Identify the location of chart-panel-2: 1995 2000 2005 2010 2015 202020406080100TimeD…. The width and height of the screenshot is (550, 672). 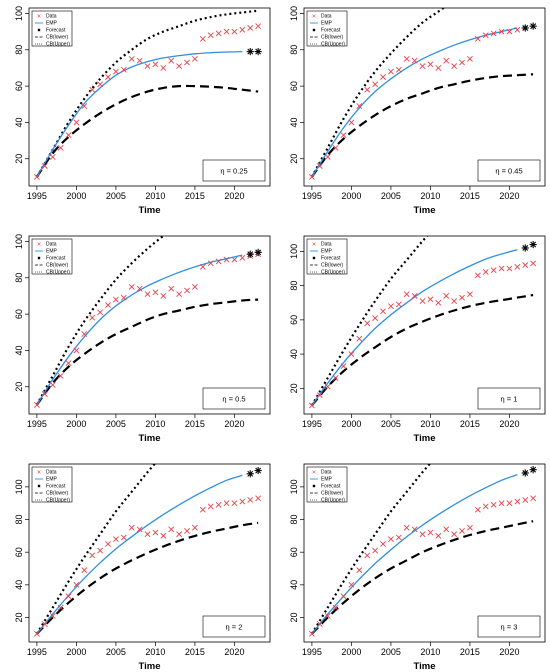
(417, 111).